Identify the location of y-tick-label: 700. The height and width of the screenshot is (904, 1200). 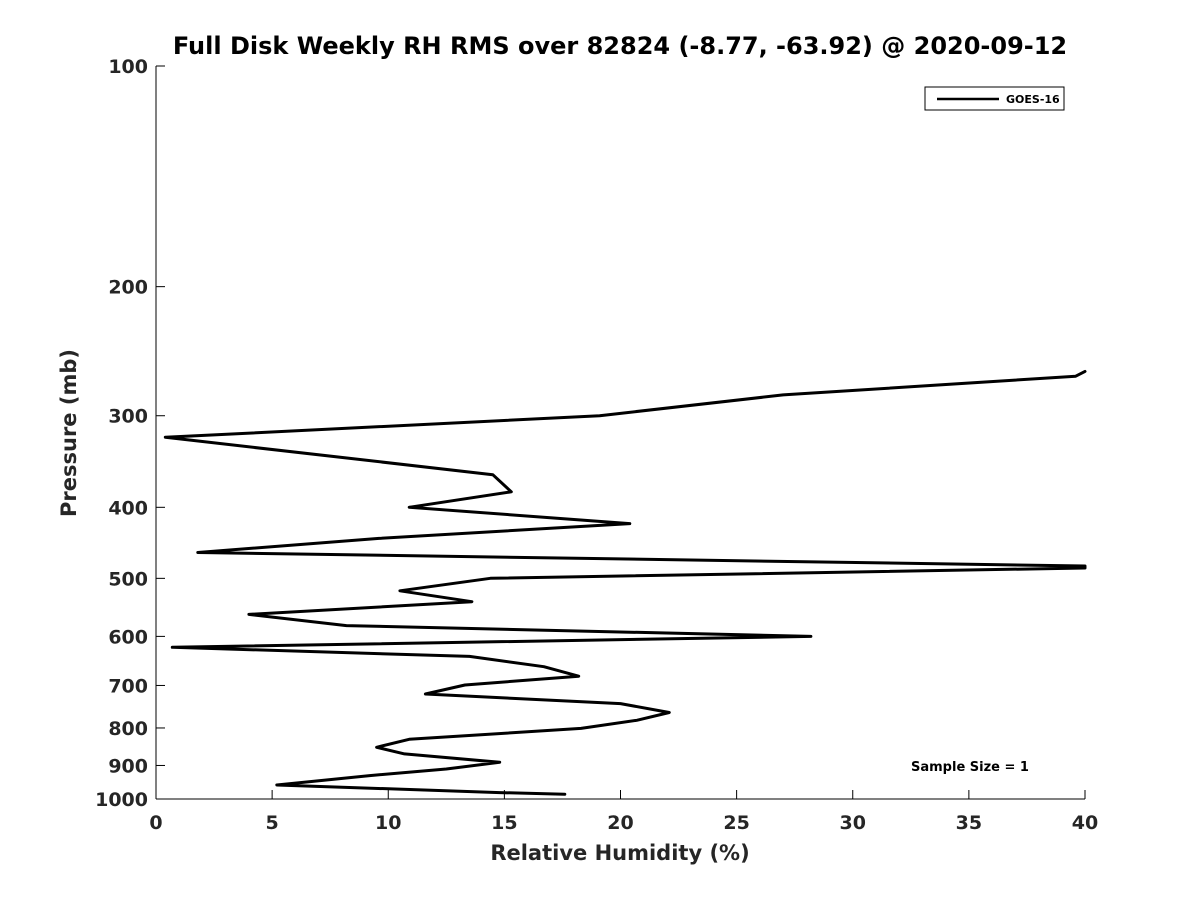
(128, 686).